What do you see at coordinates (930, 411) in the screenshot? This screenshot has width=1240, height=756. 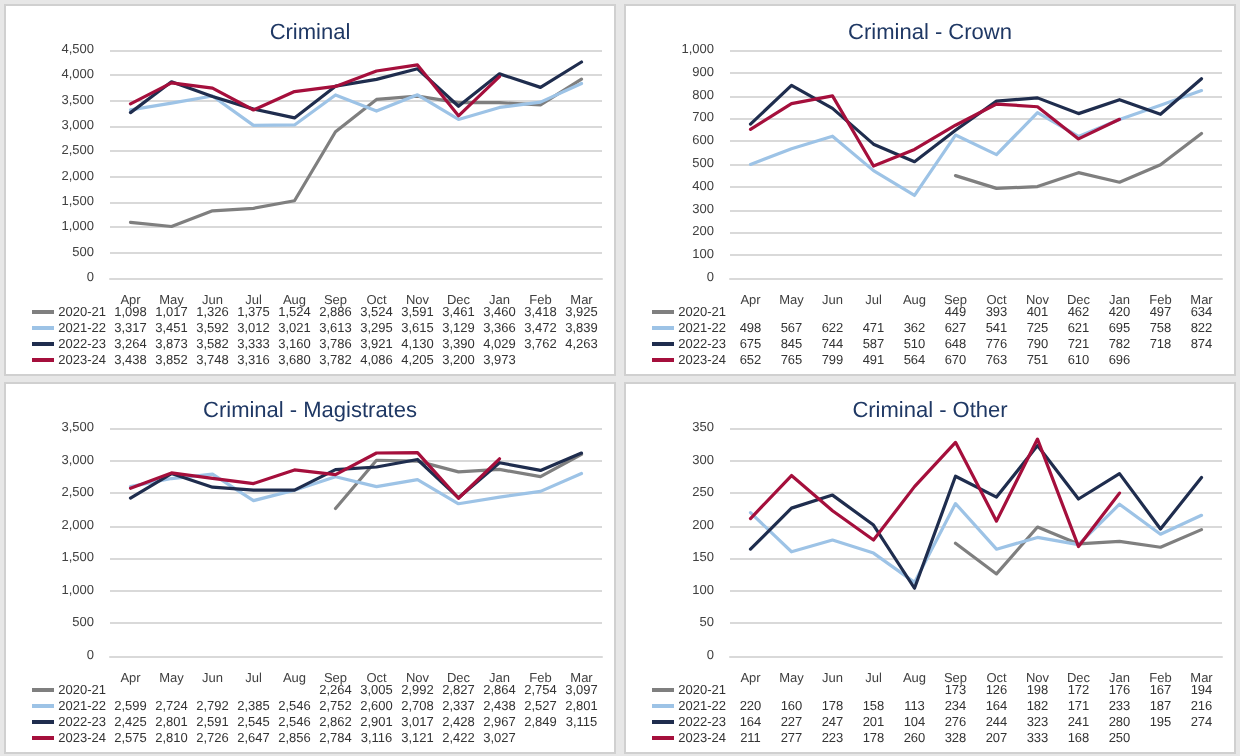 I see `chart-title: Criminal - Other` at bounding box center [930, 411].